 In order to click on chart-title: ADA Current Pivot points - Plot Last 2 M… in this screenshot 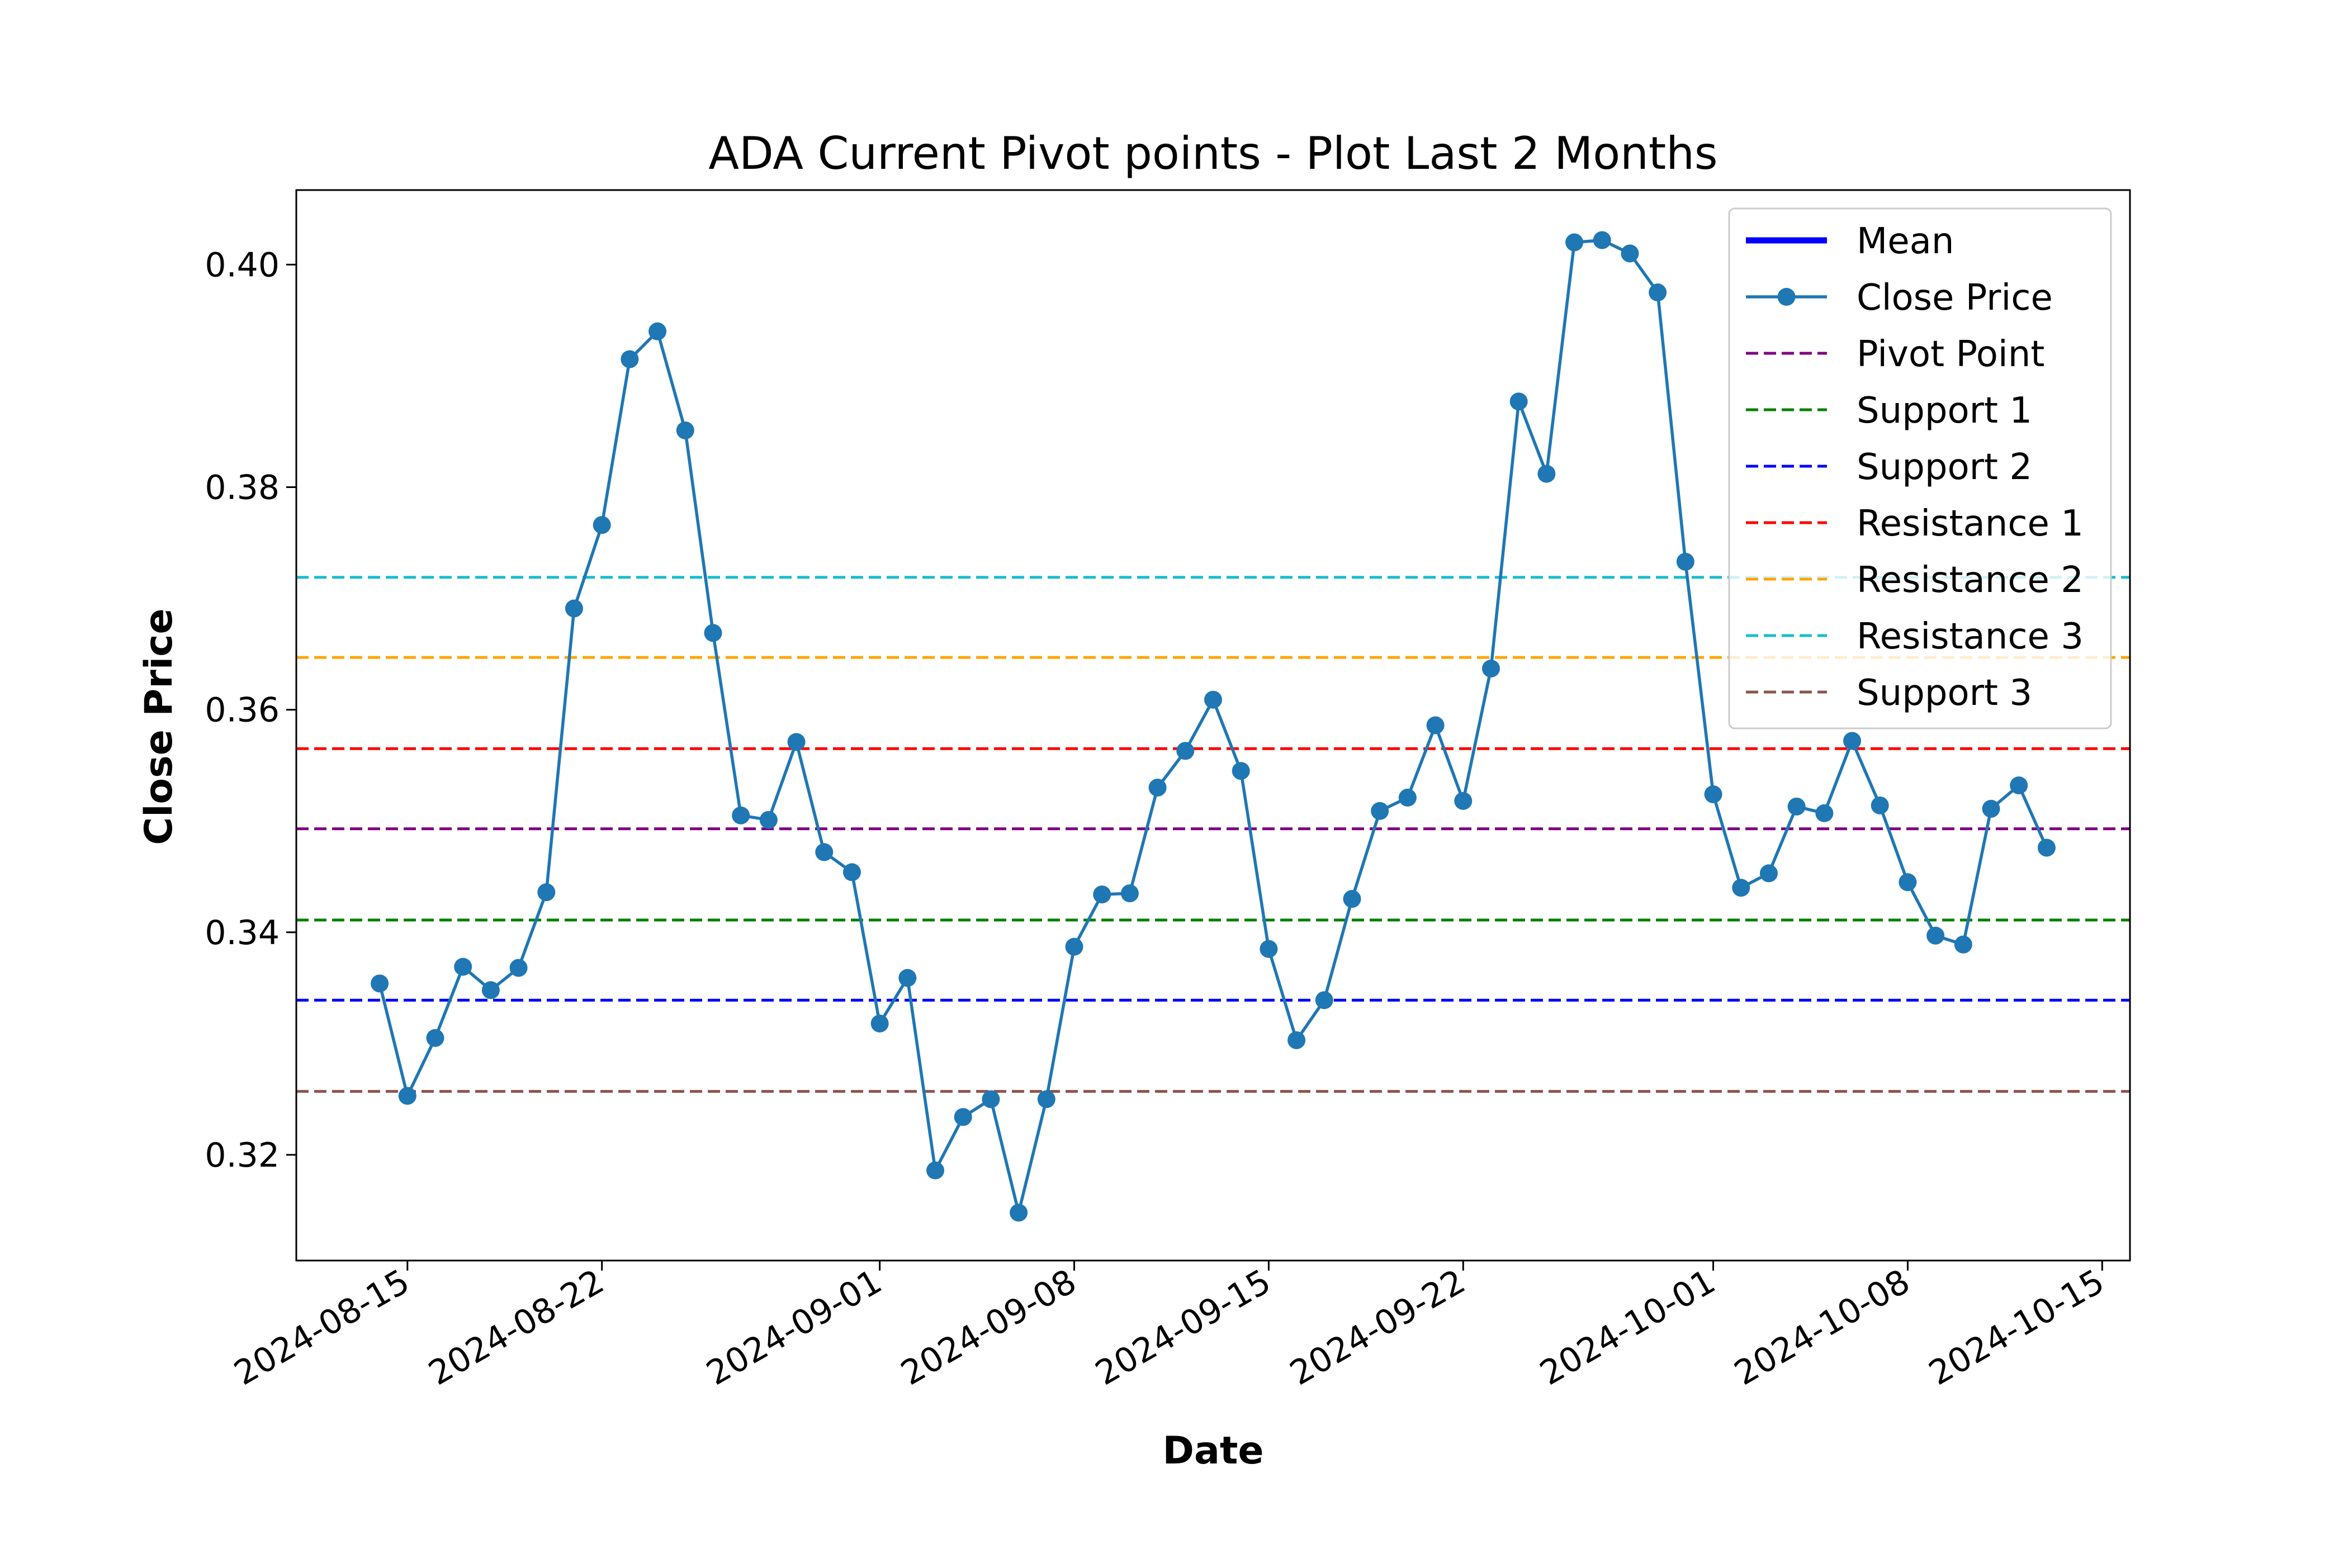, I will do `click(1212, 153)`.